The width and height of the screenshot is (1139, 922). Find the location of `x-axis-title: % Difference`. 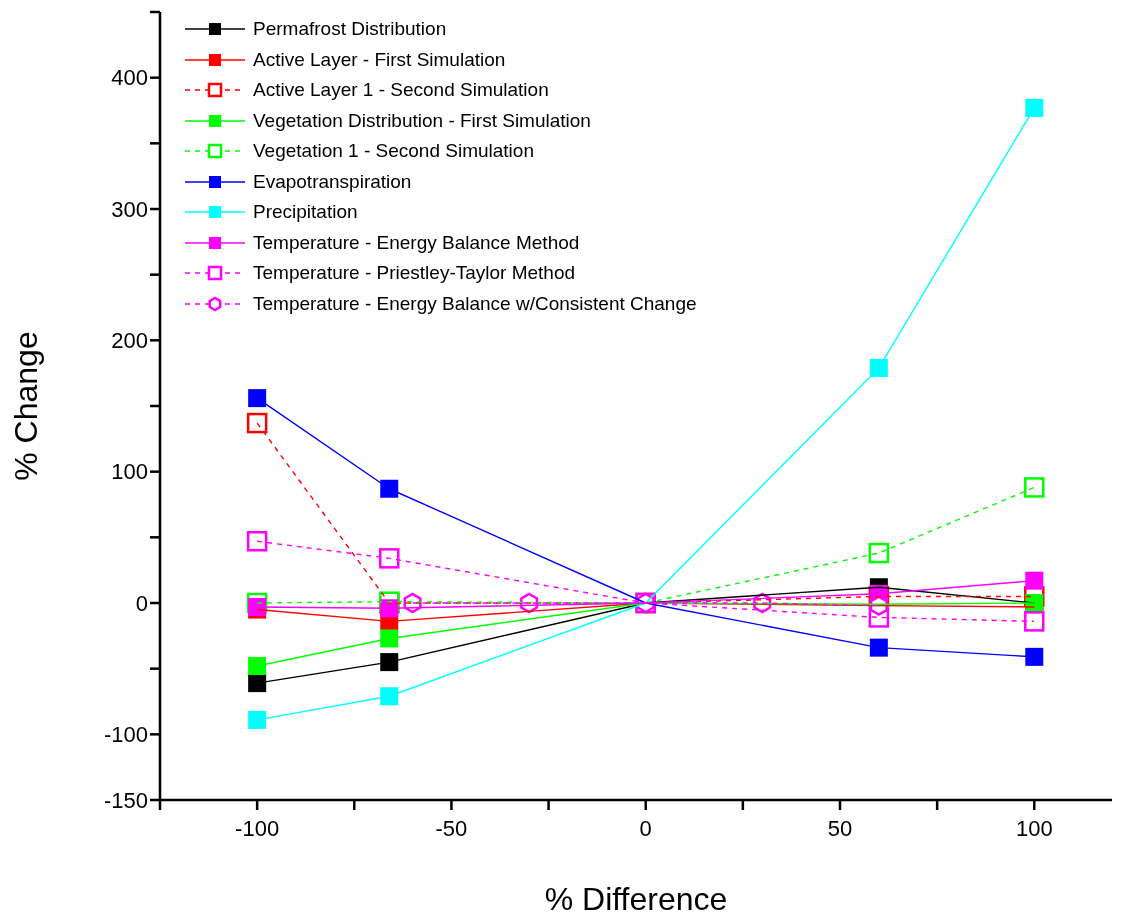

x-axis-title: % Difference is located at coordinates (636, 899).